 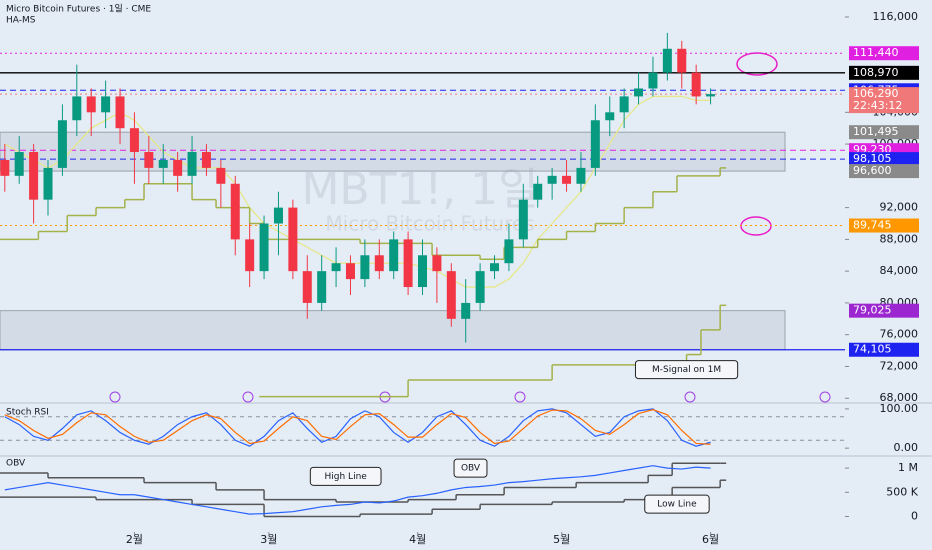 I want to click on annotation: Low Line, so click(x=677, y=504).